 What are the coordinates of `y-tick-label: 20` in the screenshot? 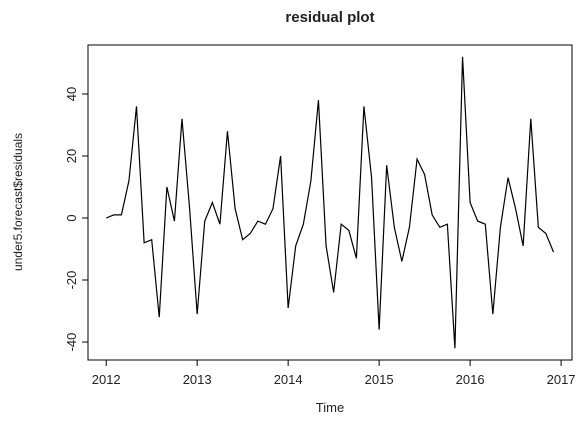 It's located at (71, 156).